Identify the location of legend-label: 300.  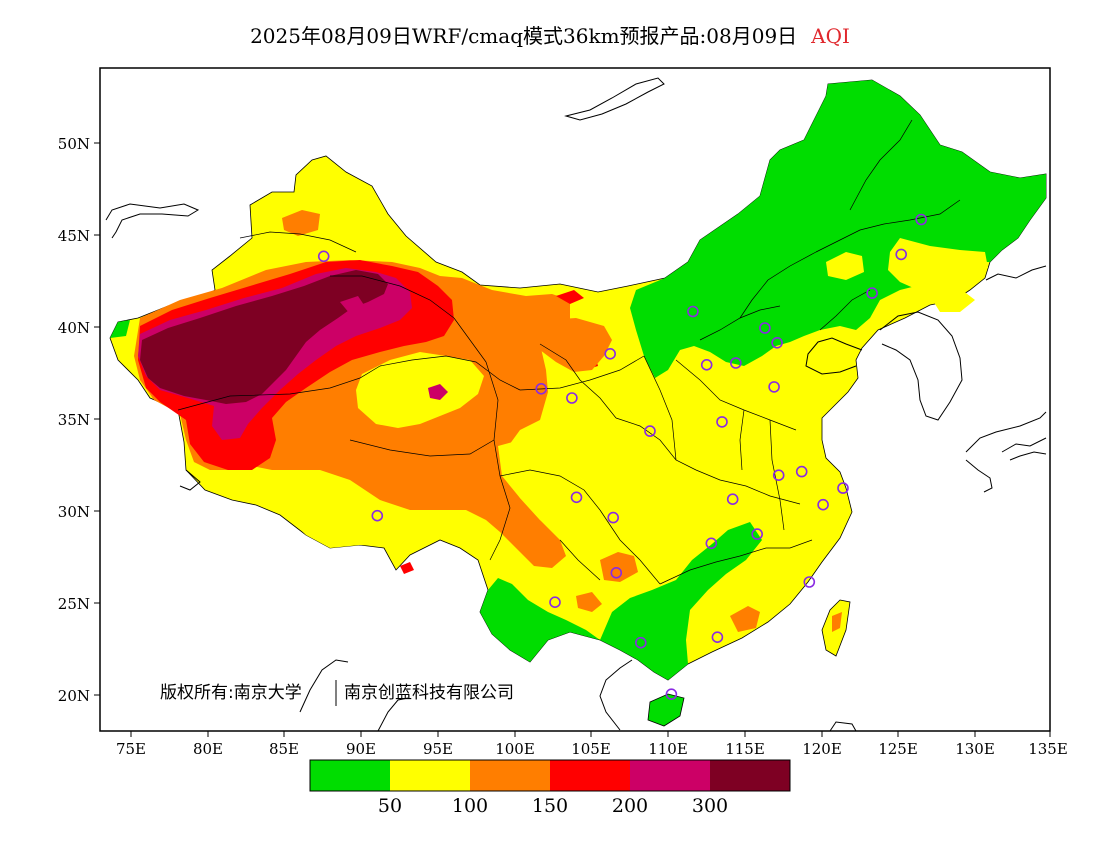
(710, 806).